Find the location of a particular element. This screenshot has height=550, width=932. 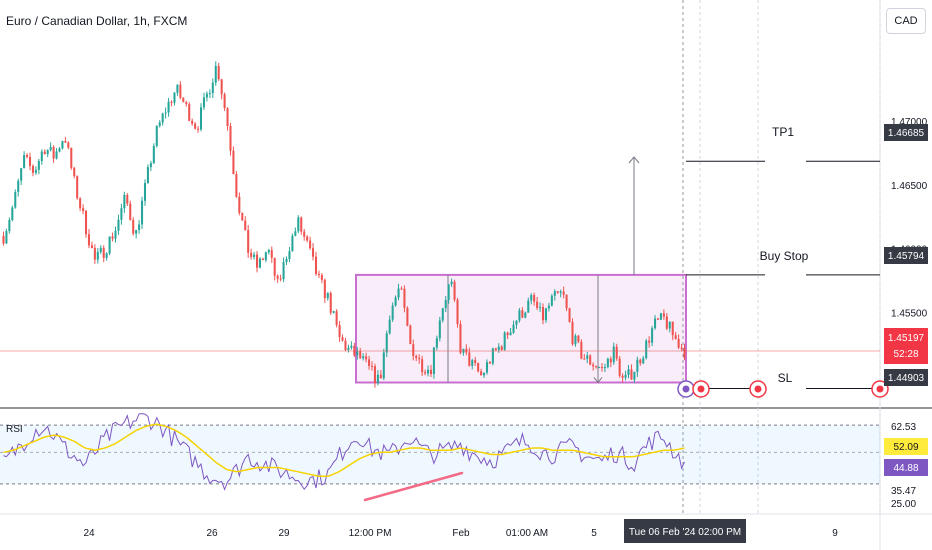

event-icons is located at coordinates (783, 389).